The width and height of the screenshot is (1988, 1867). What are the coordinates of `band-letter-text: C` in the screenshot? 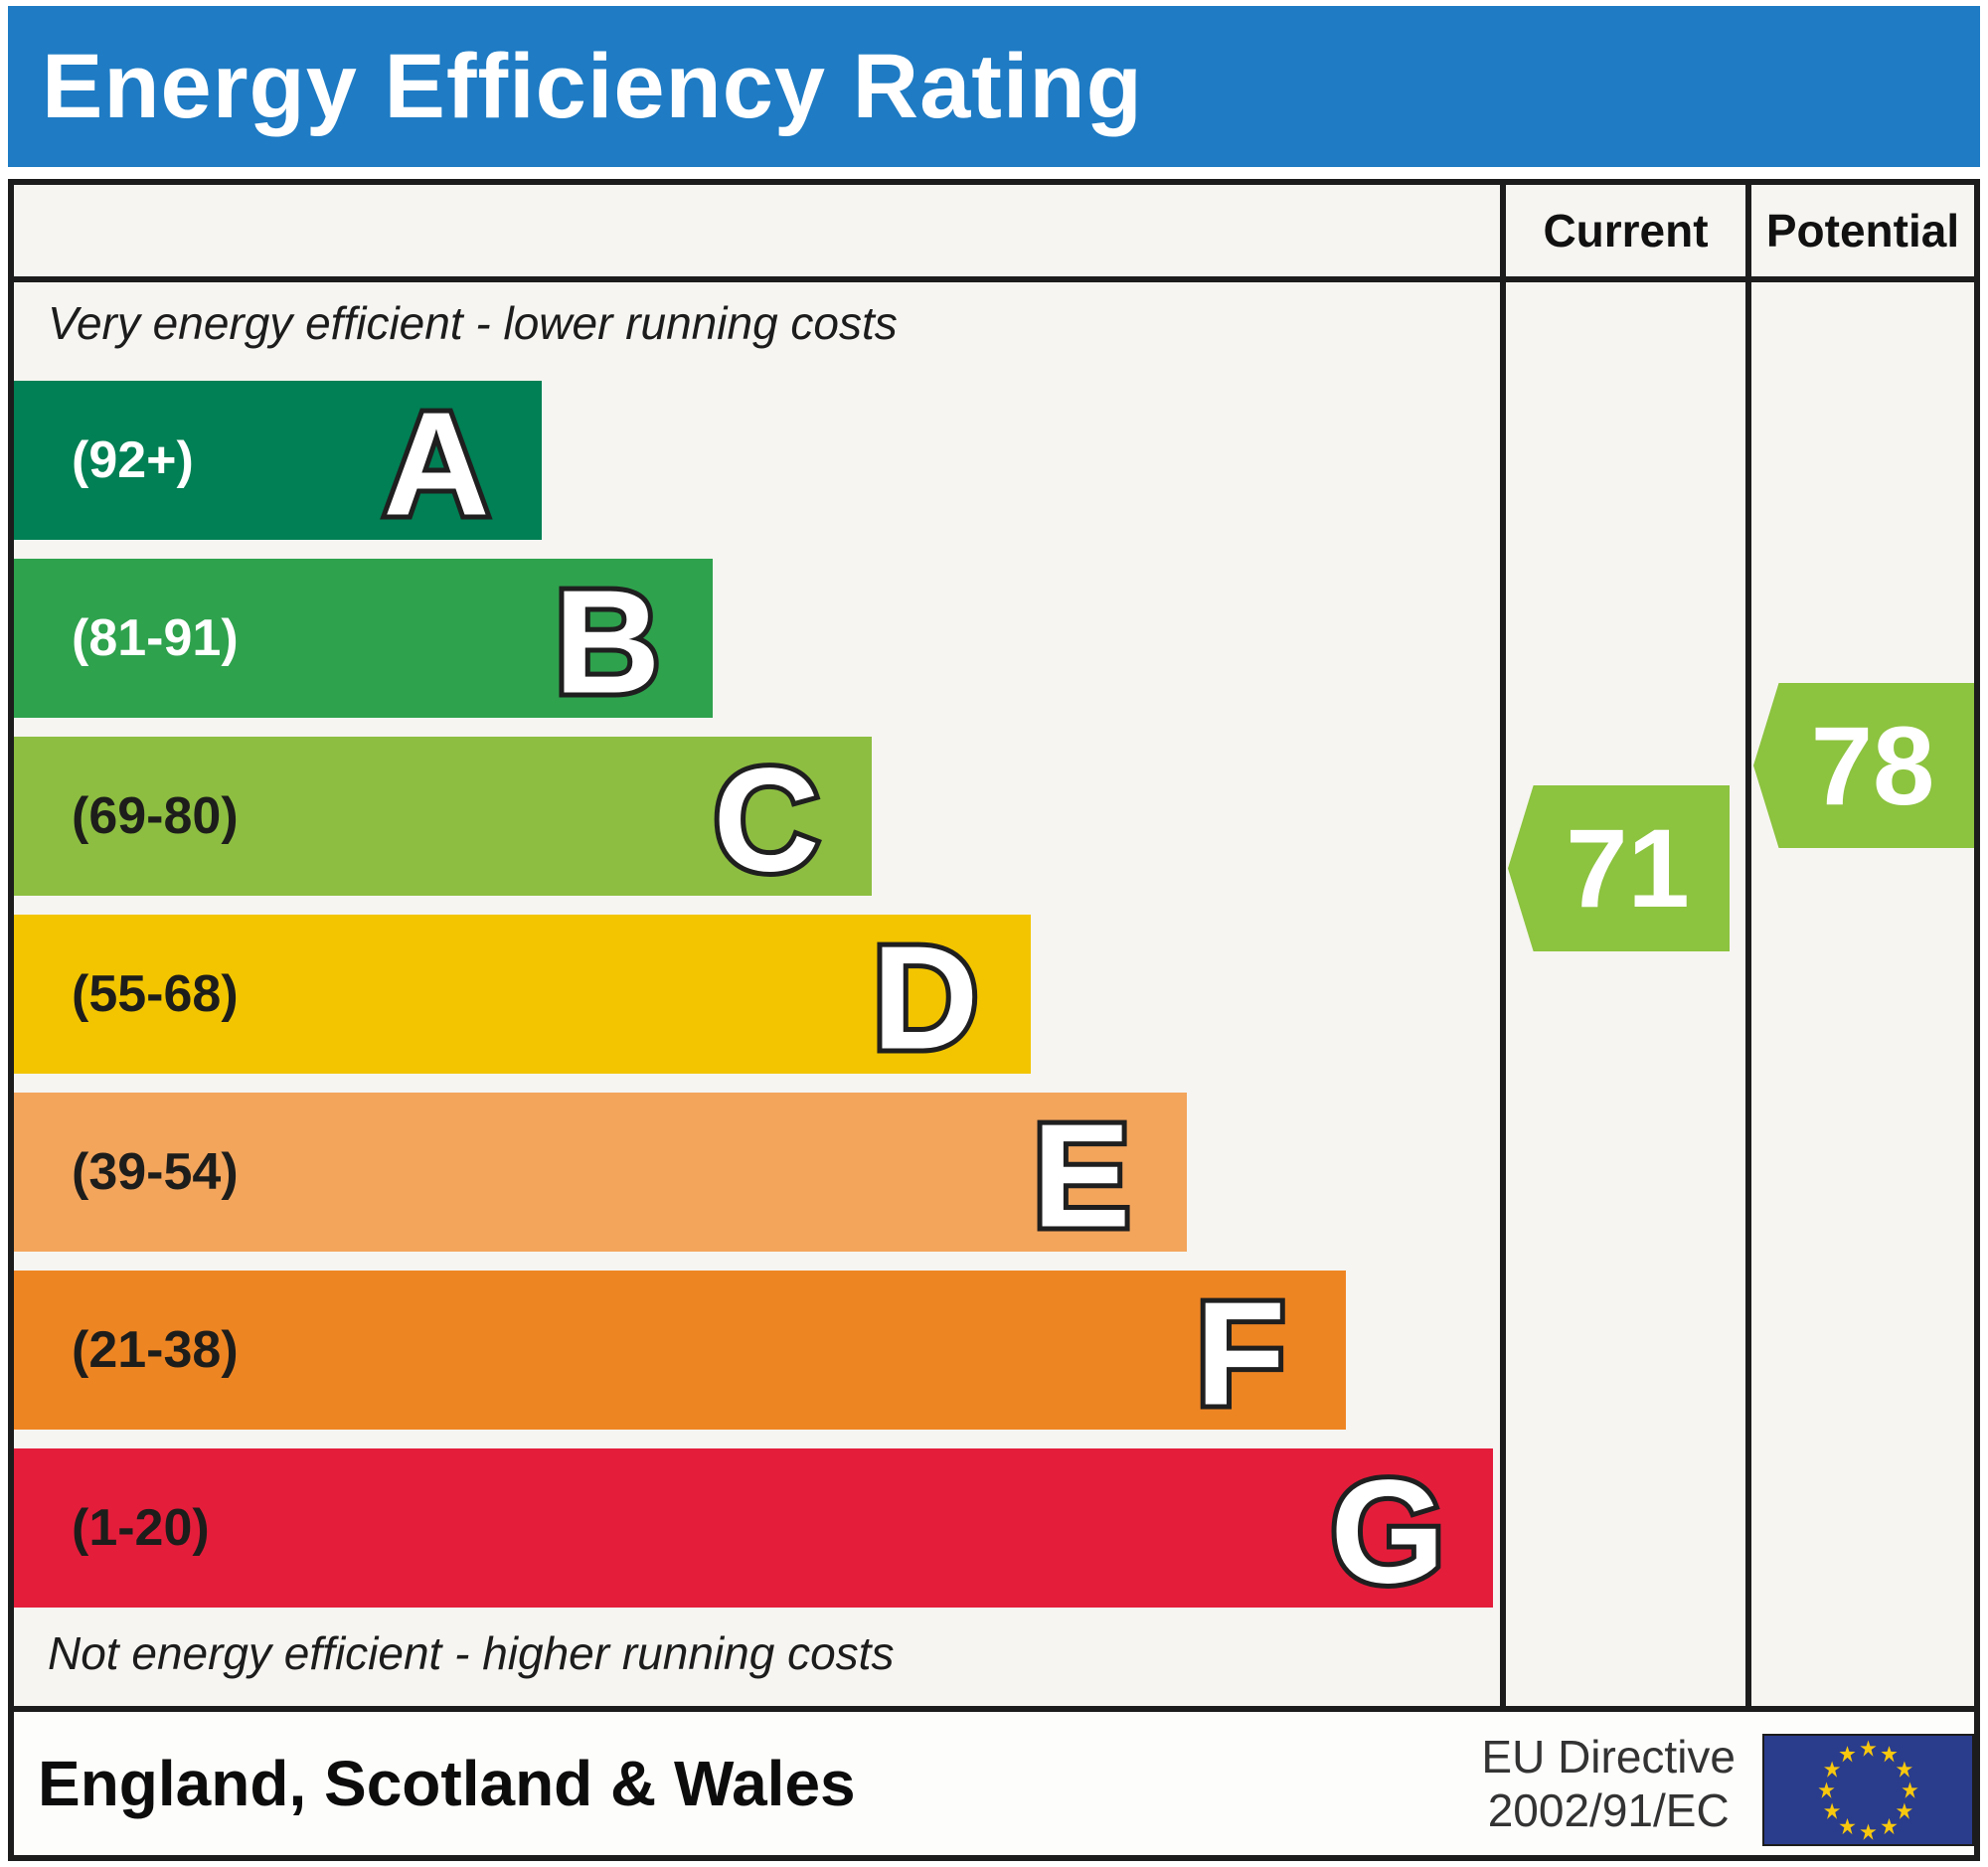 It's located at (766, 818).